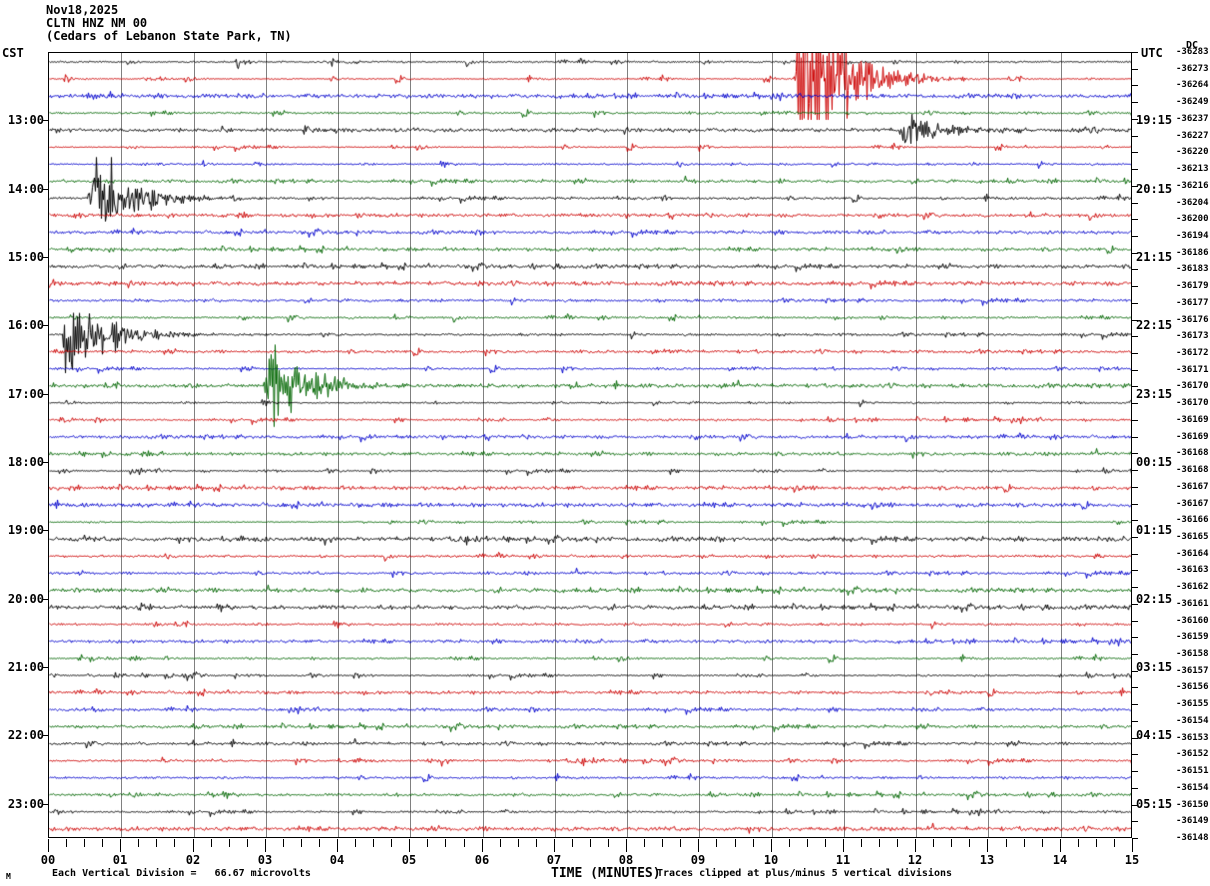  Describe the element at coordinates (1192, 821) in the screenshot. I see `dc-offset-value: -36149` at that location.